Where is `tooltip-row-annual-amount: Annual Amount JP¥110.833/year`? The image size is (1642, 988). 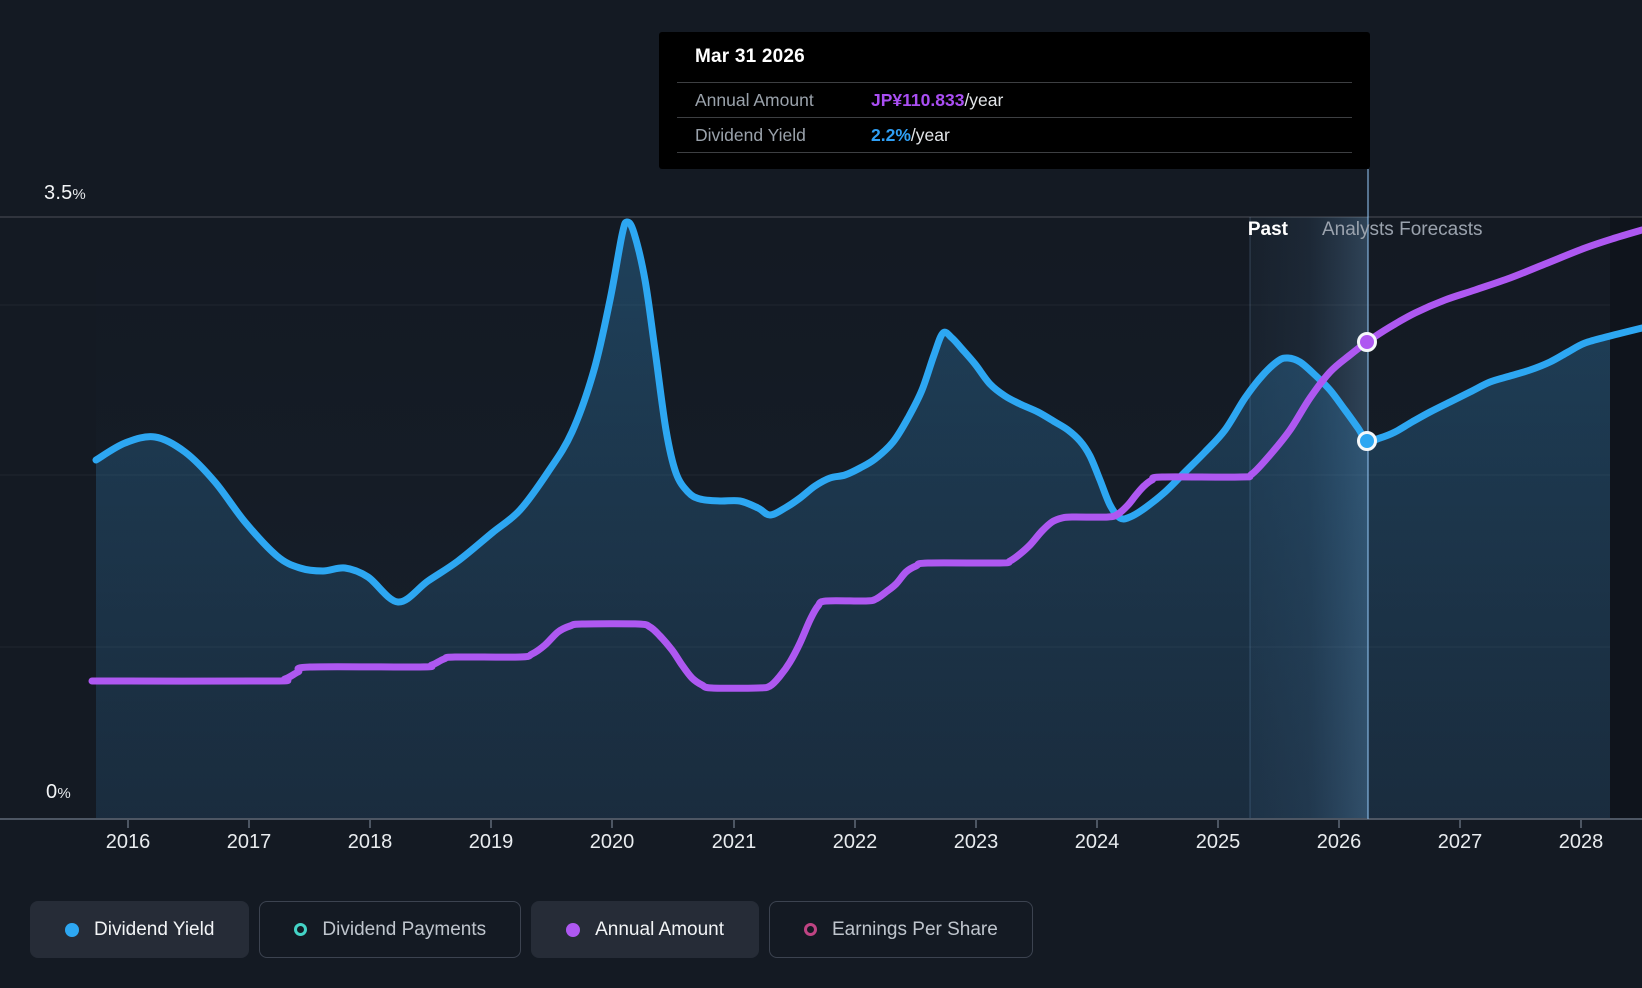
tooltip-row-annual-amount: Annual Amount JP¥110.833/year is located at coordinates (1014, 99).